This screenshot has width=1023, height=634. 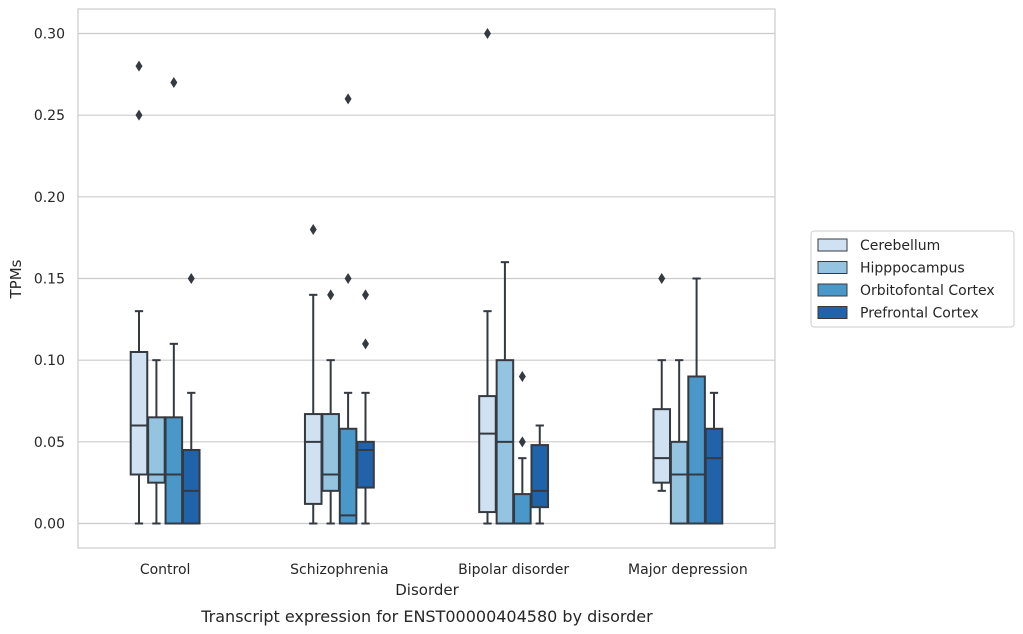 I want to click on legend-label: Orbitofontal Cortex, so click(x=927, y=291).